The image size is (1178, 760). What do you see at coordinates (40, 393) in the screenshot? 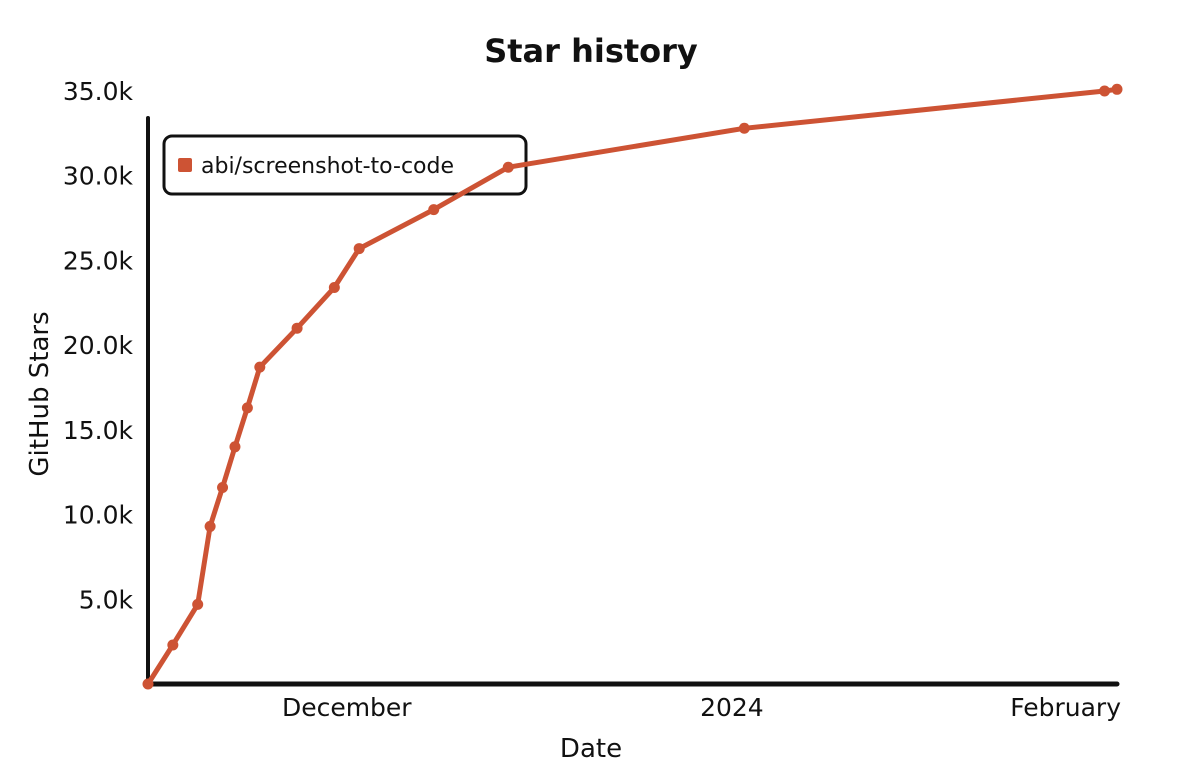
I see `y-axis-title: GitHub Stars` at bounding box center [40, 393].